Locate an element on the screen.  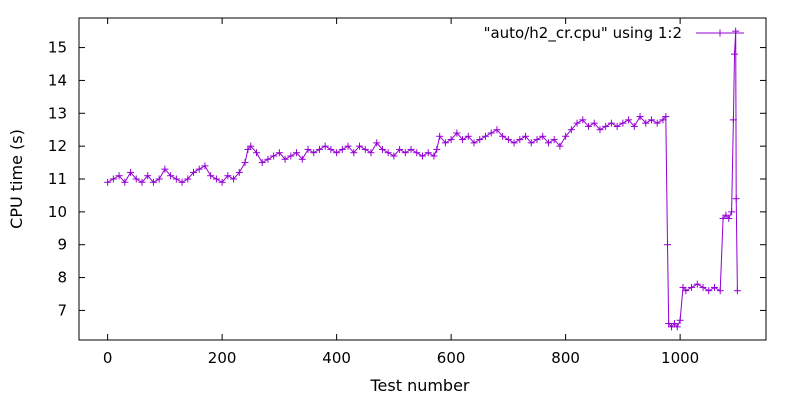
y-tick-label-2: 9 is located at coordinates (62, 245).